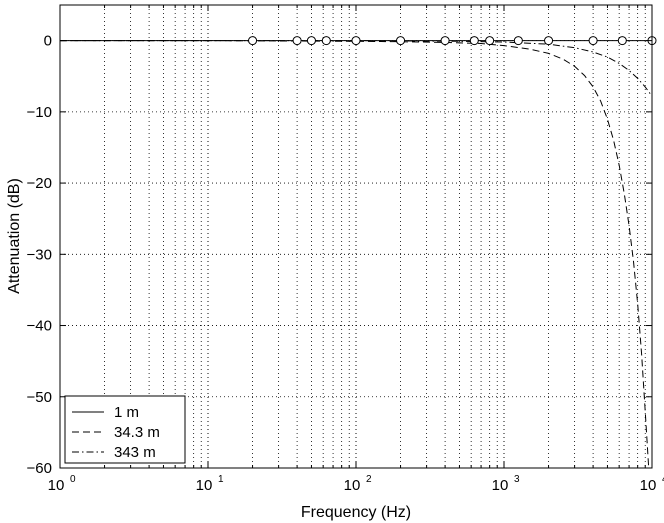  I want to click on x-tick-exponent: 4, so click(663, 479).